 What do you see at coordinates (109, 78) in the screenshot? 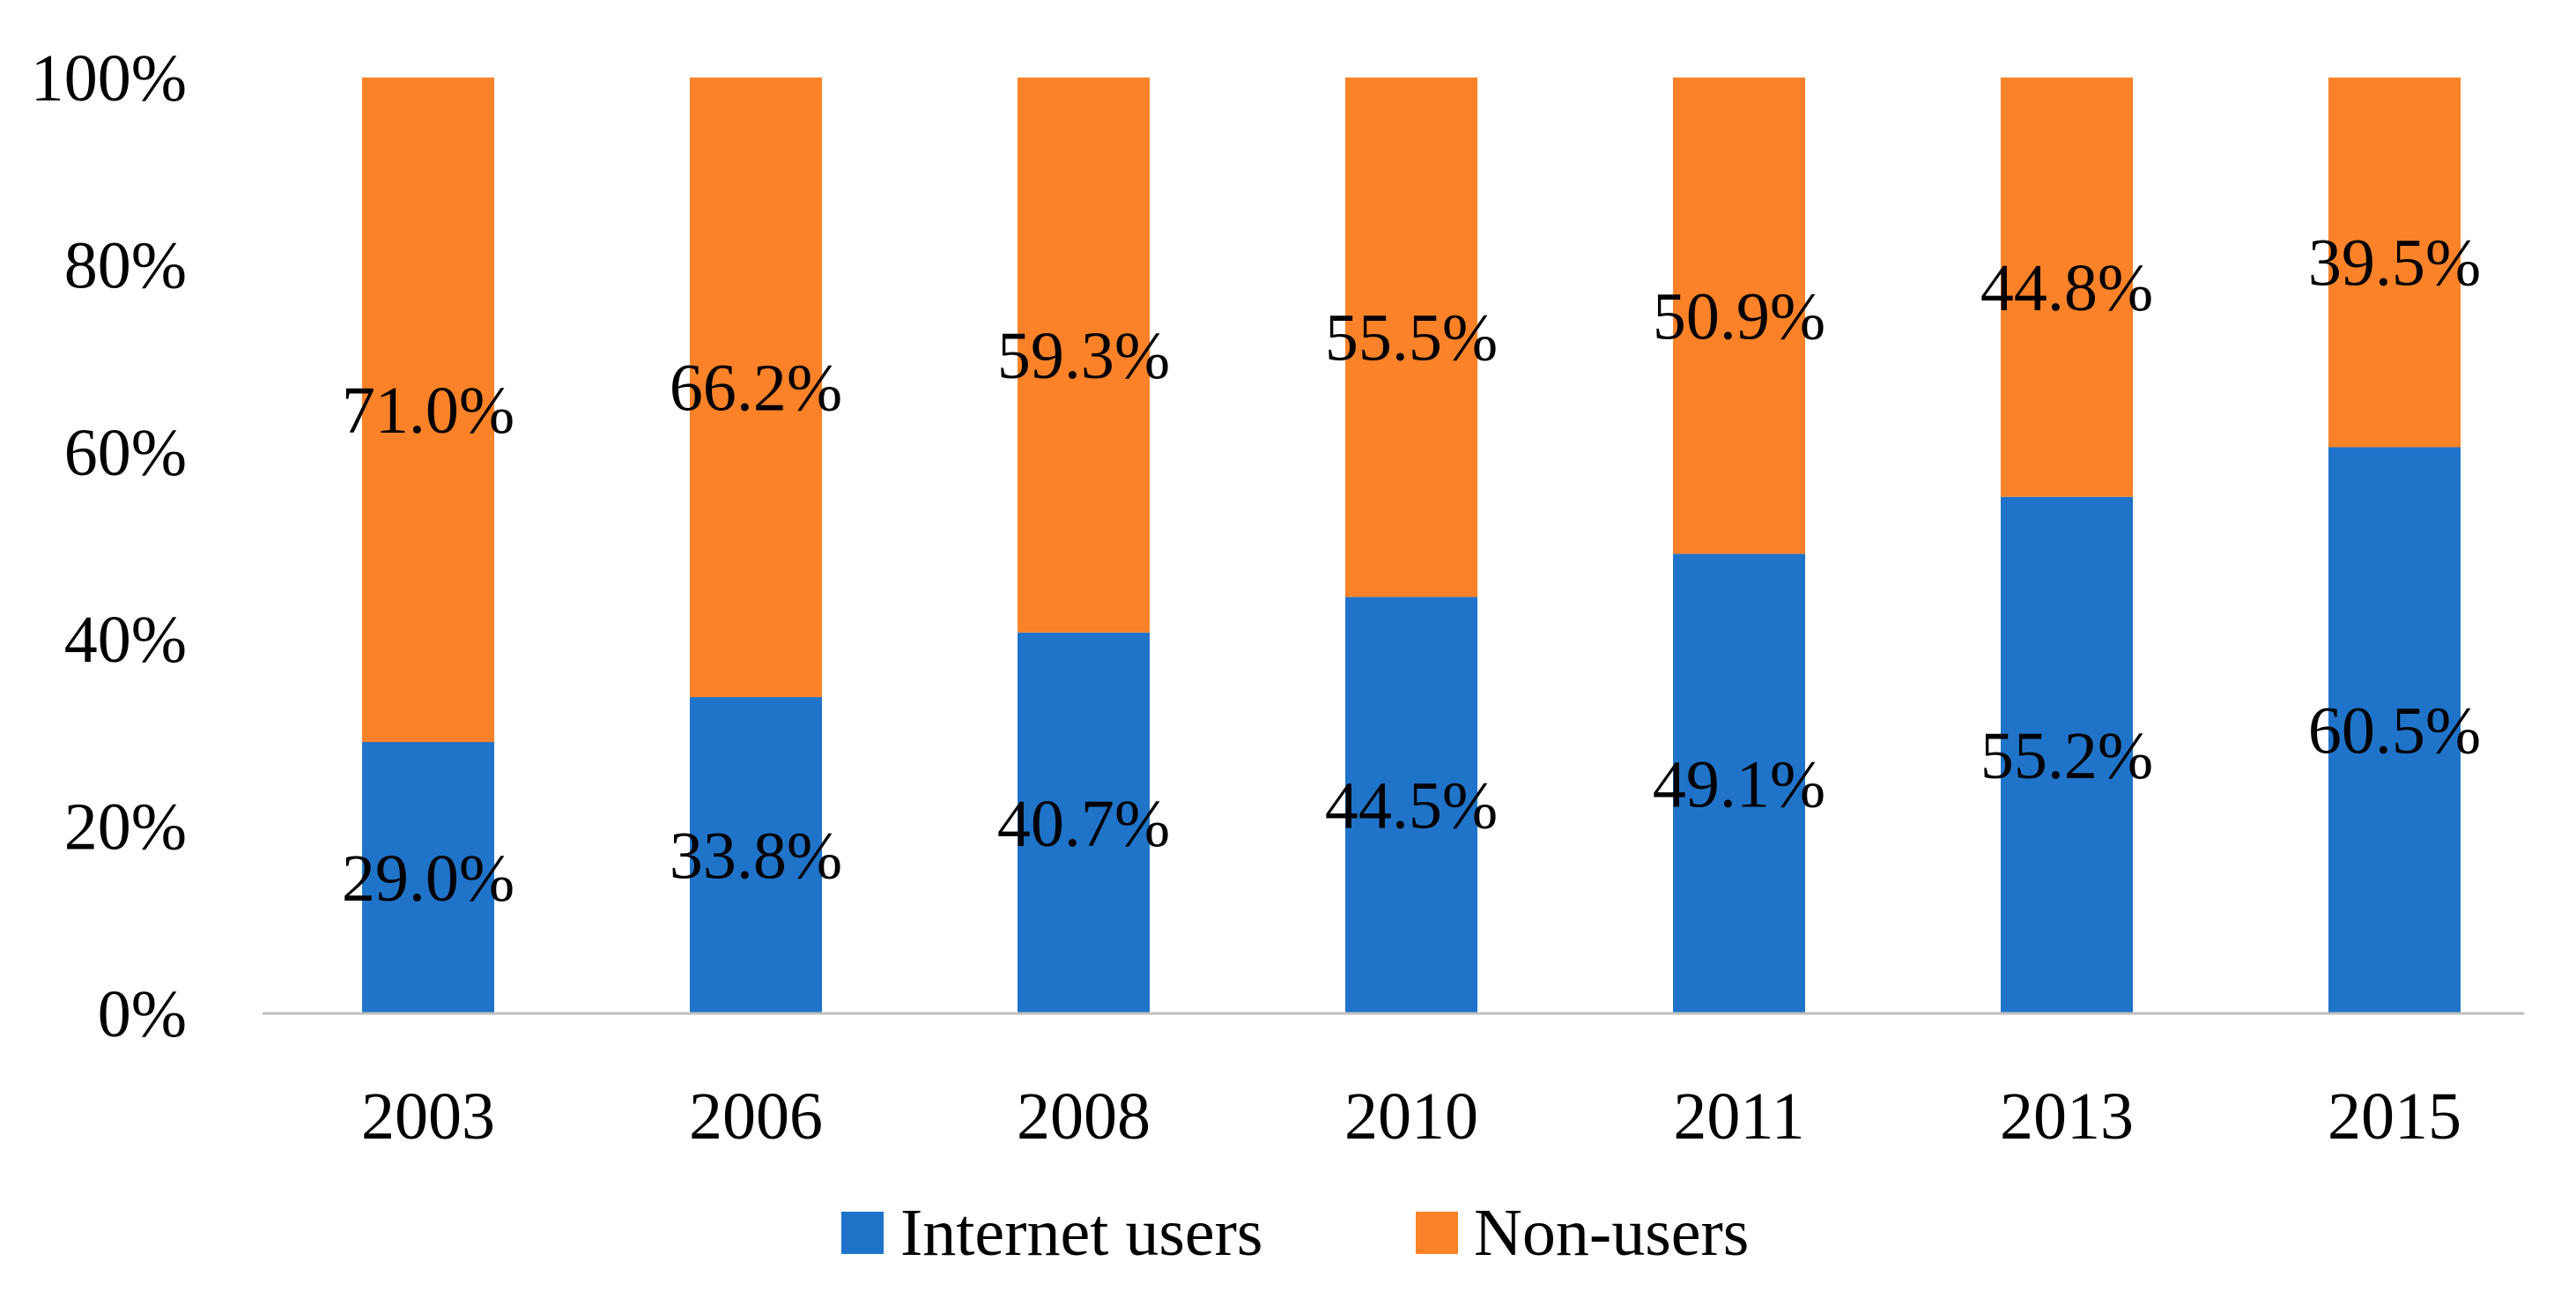
I see `y-tick-label: 100%` at bounding box center [109, 78].